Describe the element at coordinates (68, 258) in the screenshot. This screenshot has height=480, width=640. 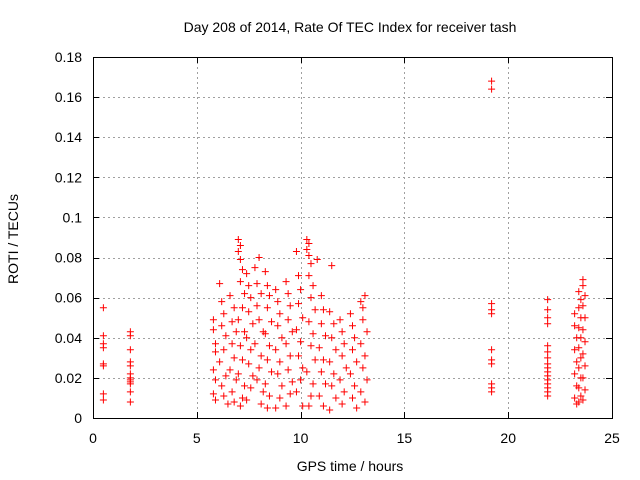
I see `y-tick-label: 0.08` at that location.